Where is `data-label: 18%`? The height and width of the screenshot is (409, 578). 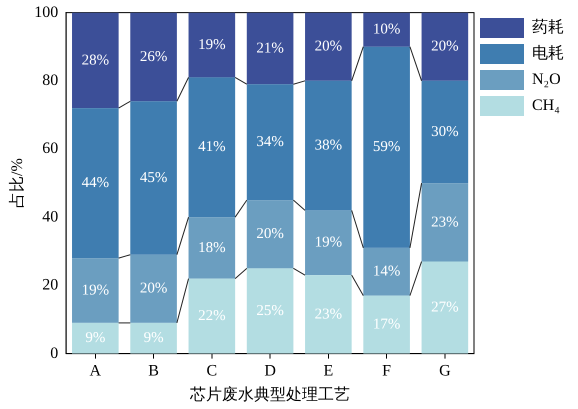 data-label: 18% is located at coordinates (212, 248).